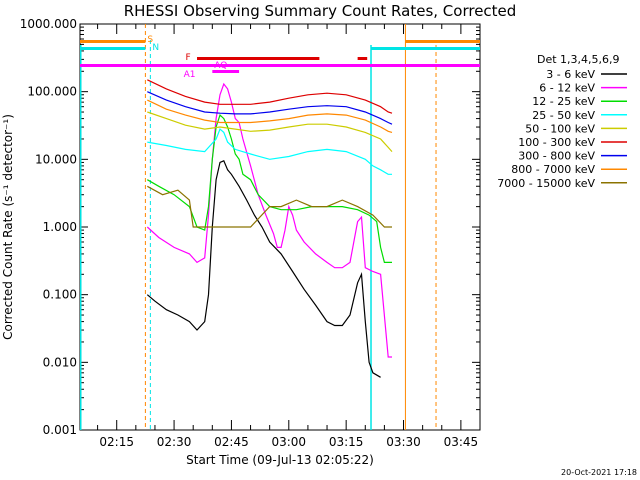  What do you see at coordinates (150, 40) in the screenshot?
I see `flag-label-s: S` at bounding box center [150, 40].